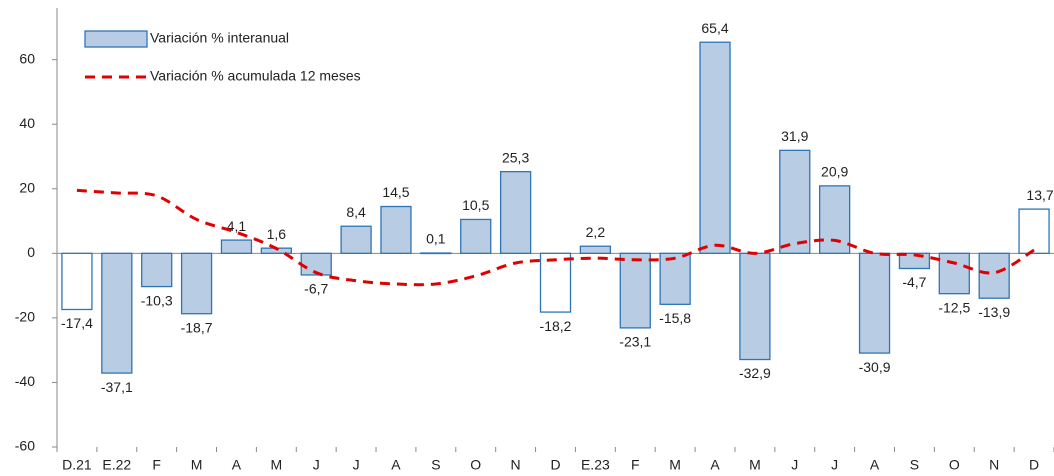  I want to click on value-label: 4,1, so click(237, 226).